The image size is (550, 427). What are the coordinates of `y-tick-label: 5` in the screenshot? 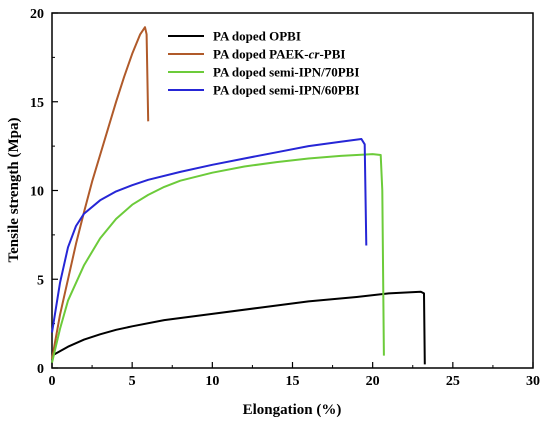 It's located at (40, 280).